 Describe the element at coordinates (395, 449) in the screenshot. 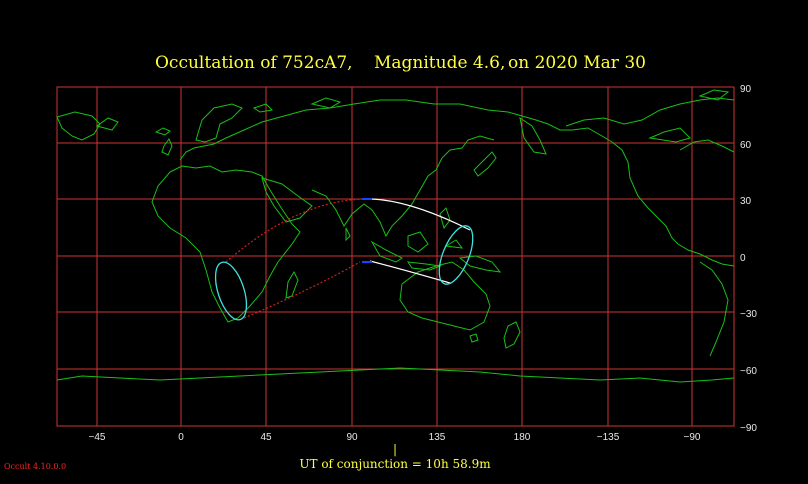

I see `conjunction-marker: |` at that location.